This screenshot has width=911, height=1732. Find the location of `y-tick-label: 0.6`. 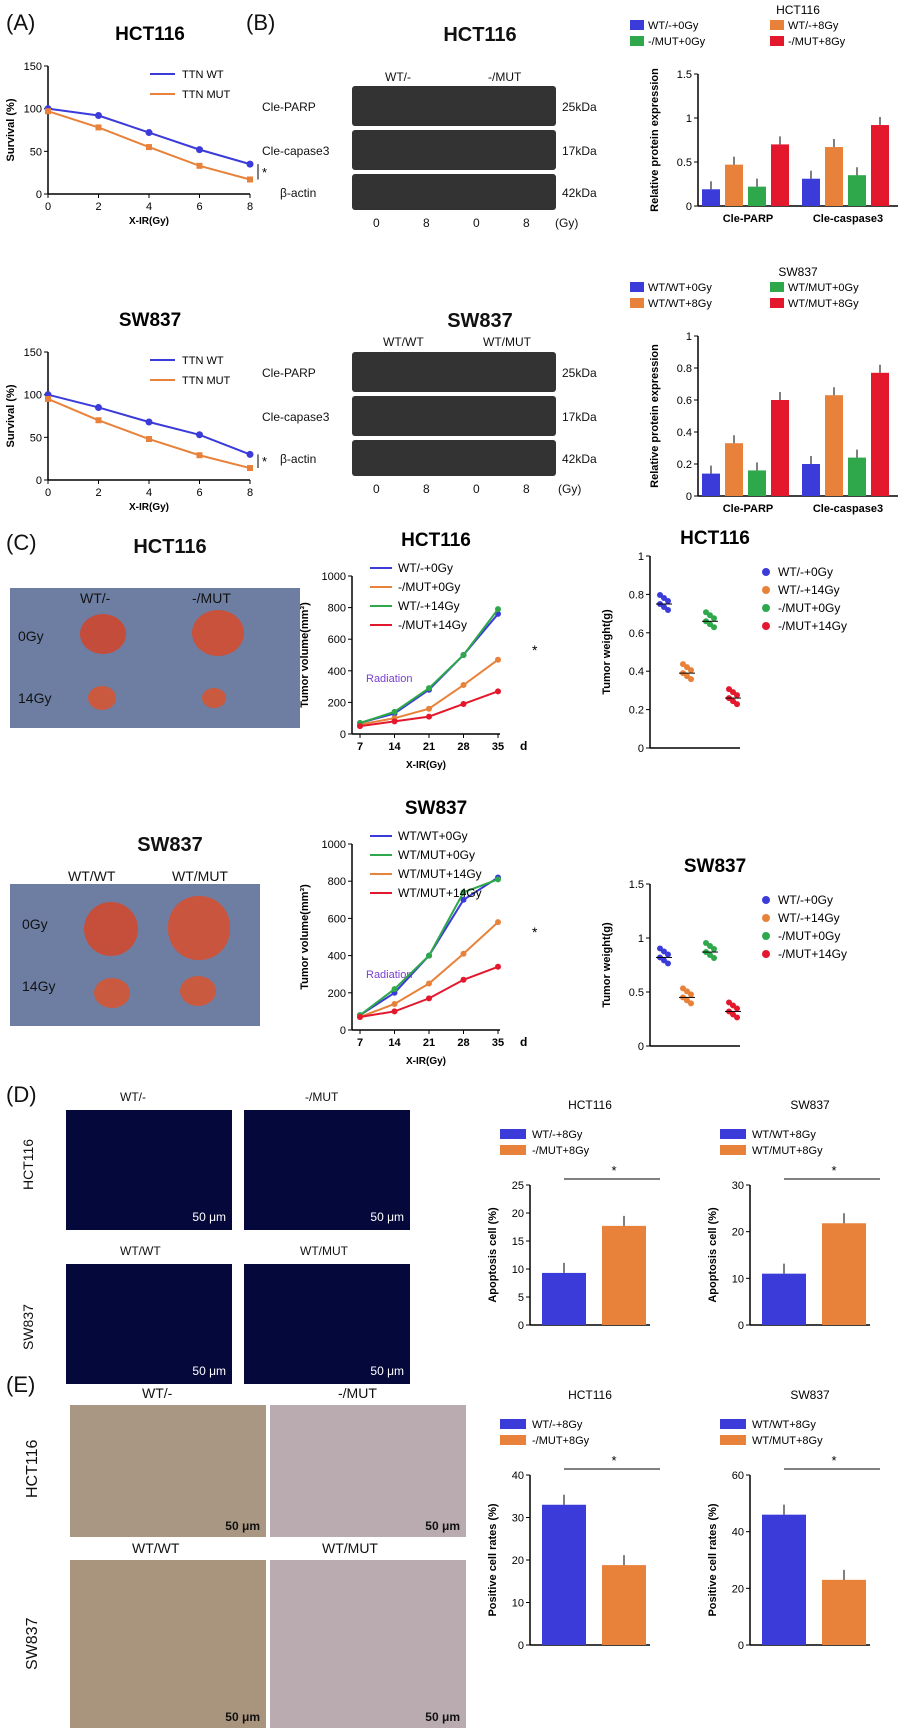

y-tick-label: 0.6 is located at coordinates (684, 401).